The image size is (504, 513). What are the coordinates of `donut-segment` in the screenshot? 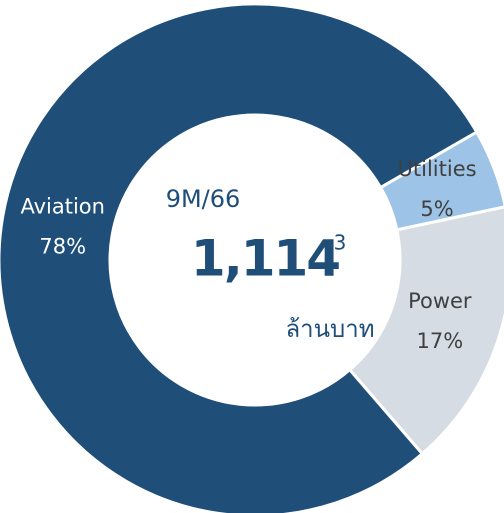 It's located at (441, 180).